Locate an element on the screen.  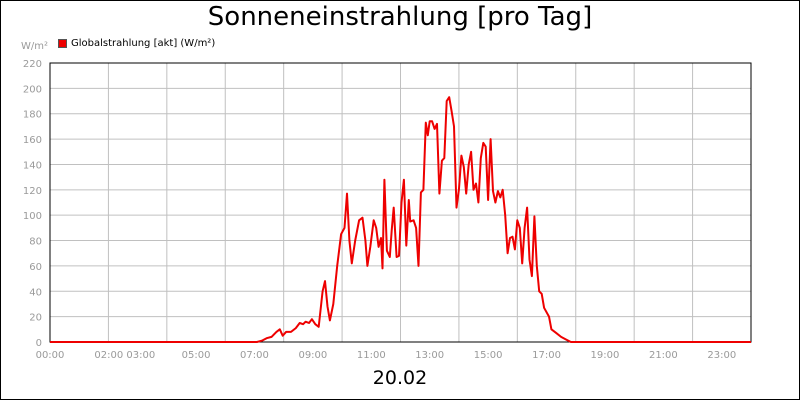
y-tick-label: 120 is located at coordinates (32, 191).